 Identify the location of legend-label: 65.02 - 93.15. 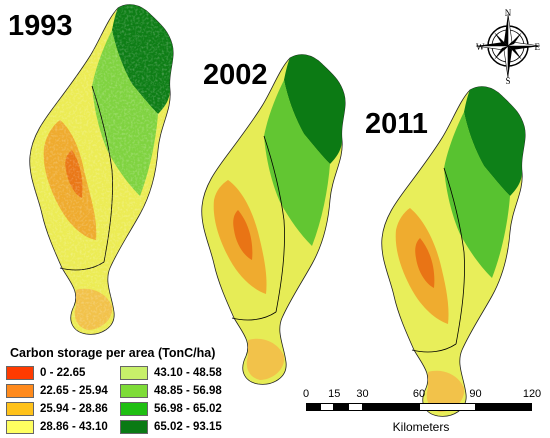
(188, 427).